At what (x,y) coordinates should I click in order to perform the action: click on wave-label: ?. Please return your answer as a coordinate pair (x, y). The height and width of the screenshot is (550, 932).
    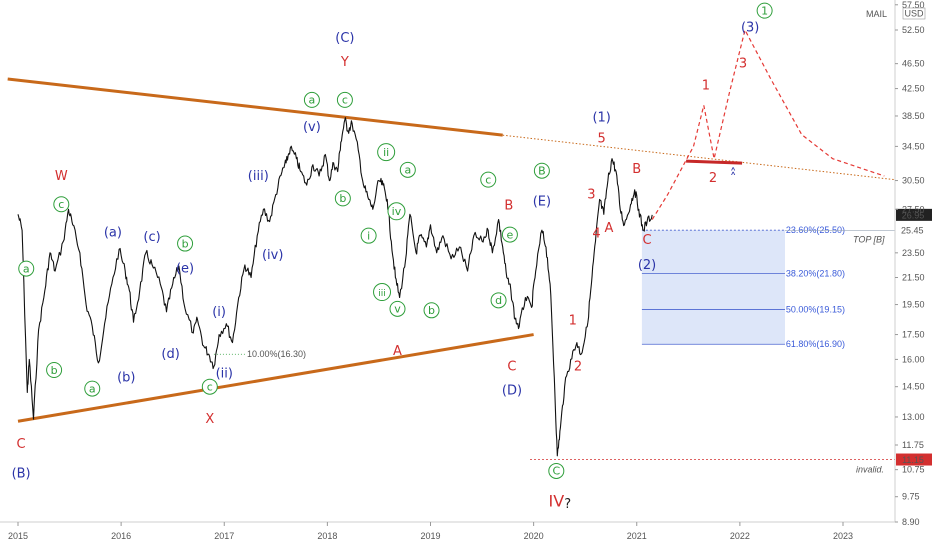
    Looking at the image, I should click on (567, 504).